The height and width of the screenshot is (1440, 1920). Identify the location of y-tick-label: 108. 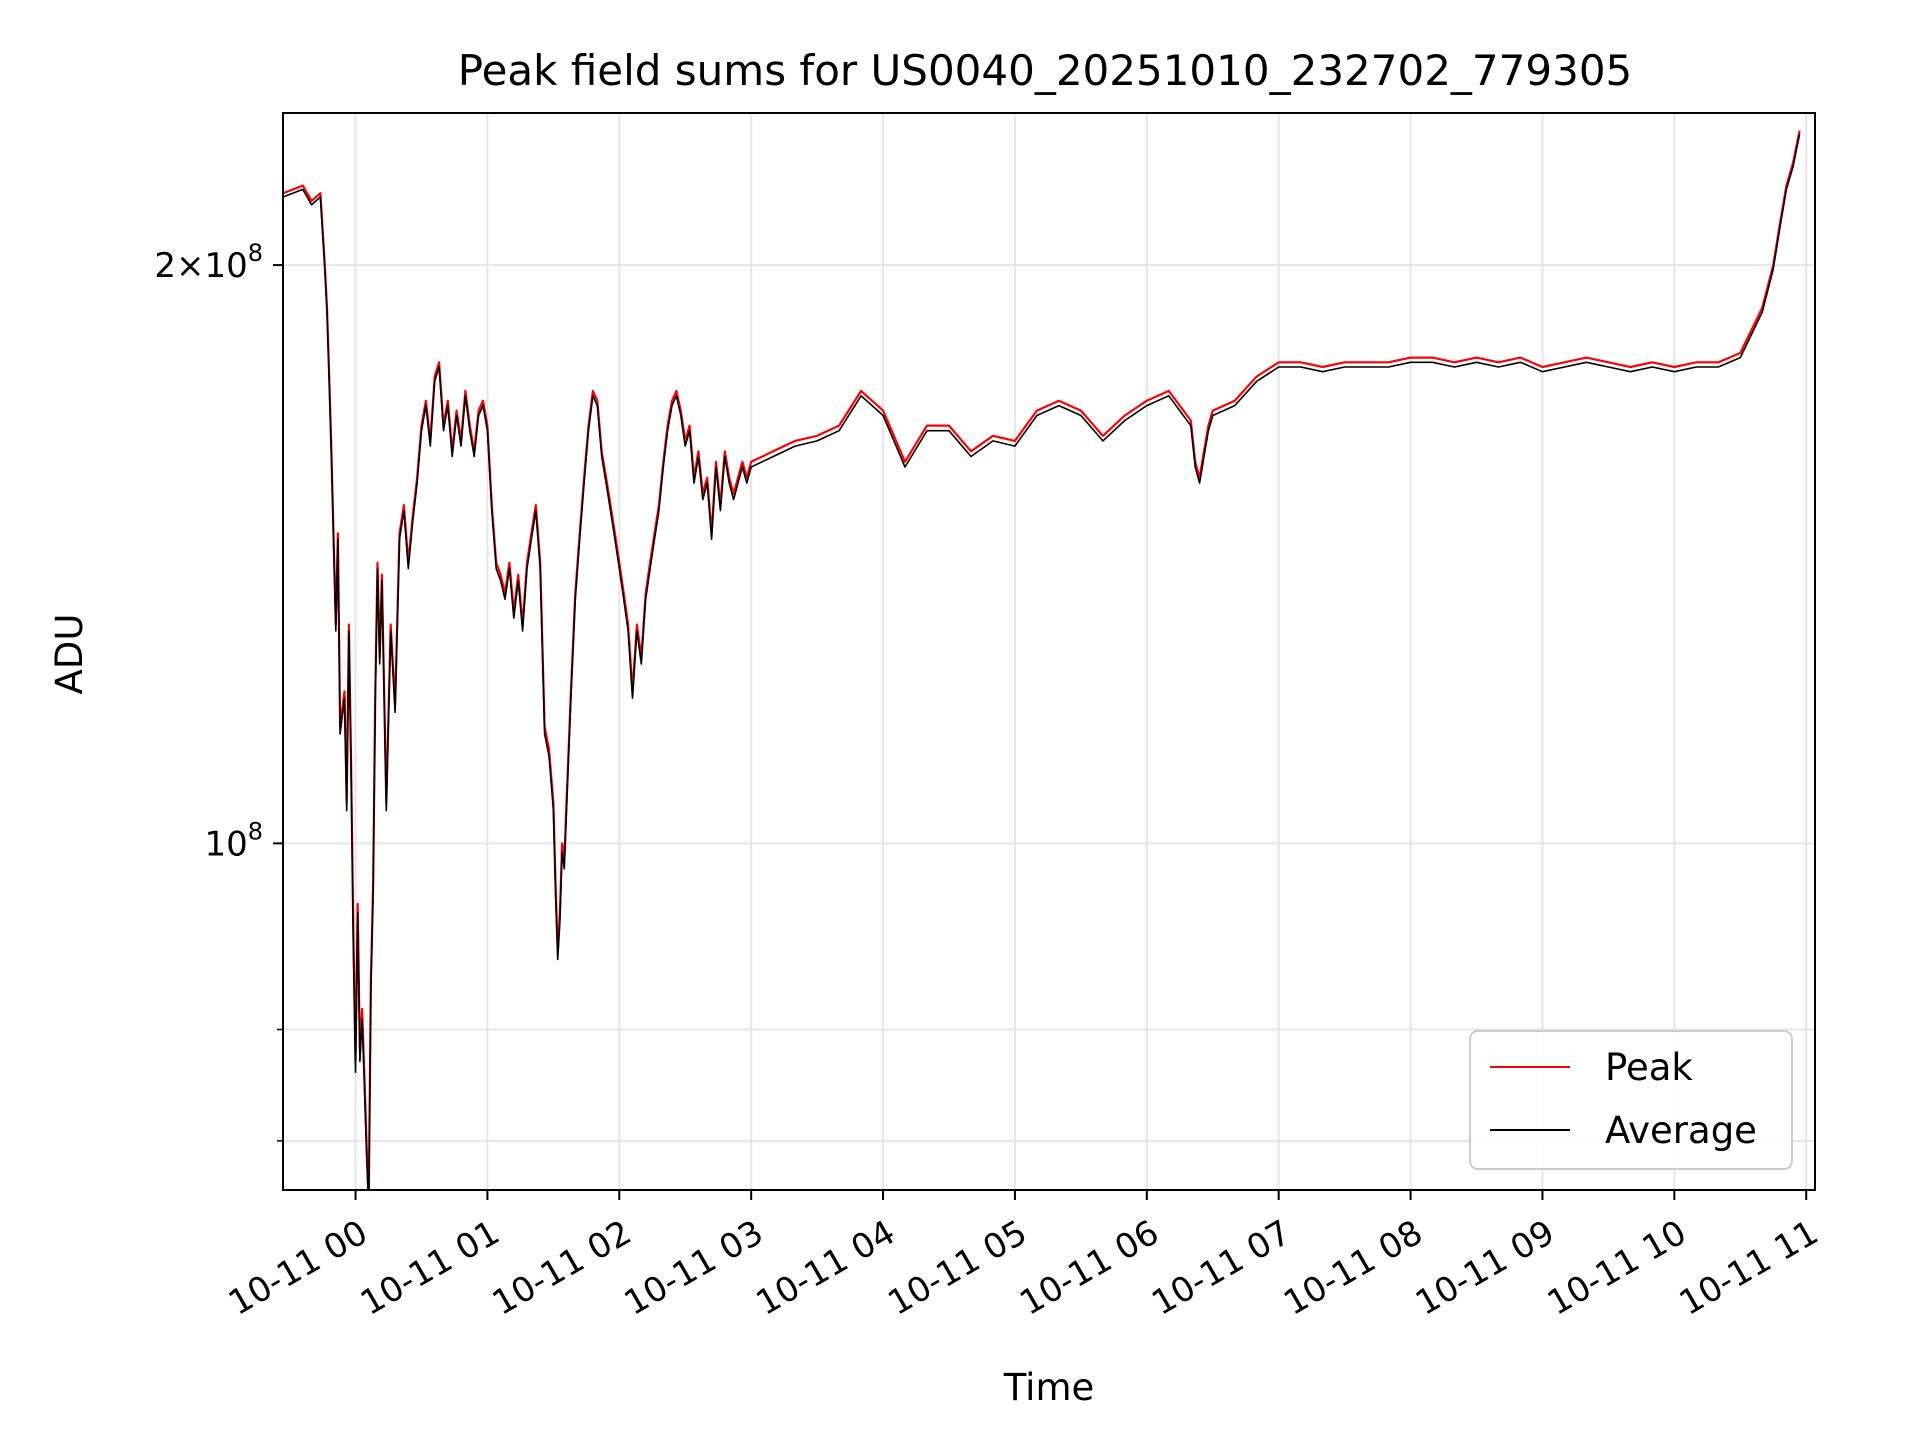
(233, 840).